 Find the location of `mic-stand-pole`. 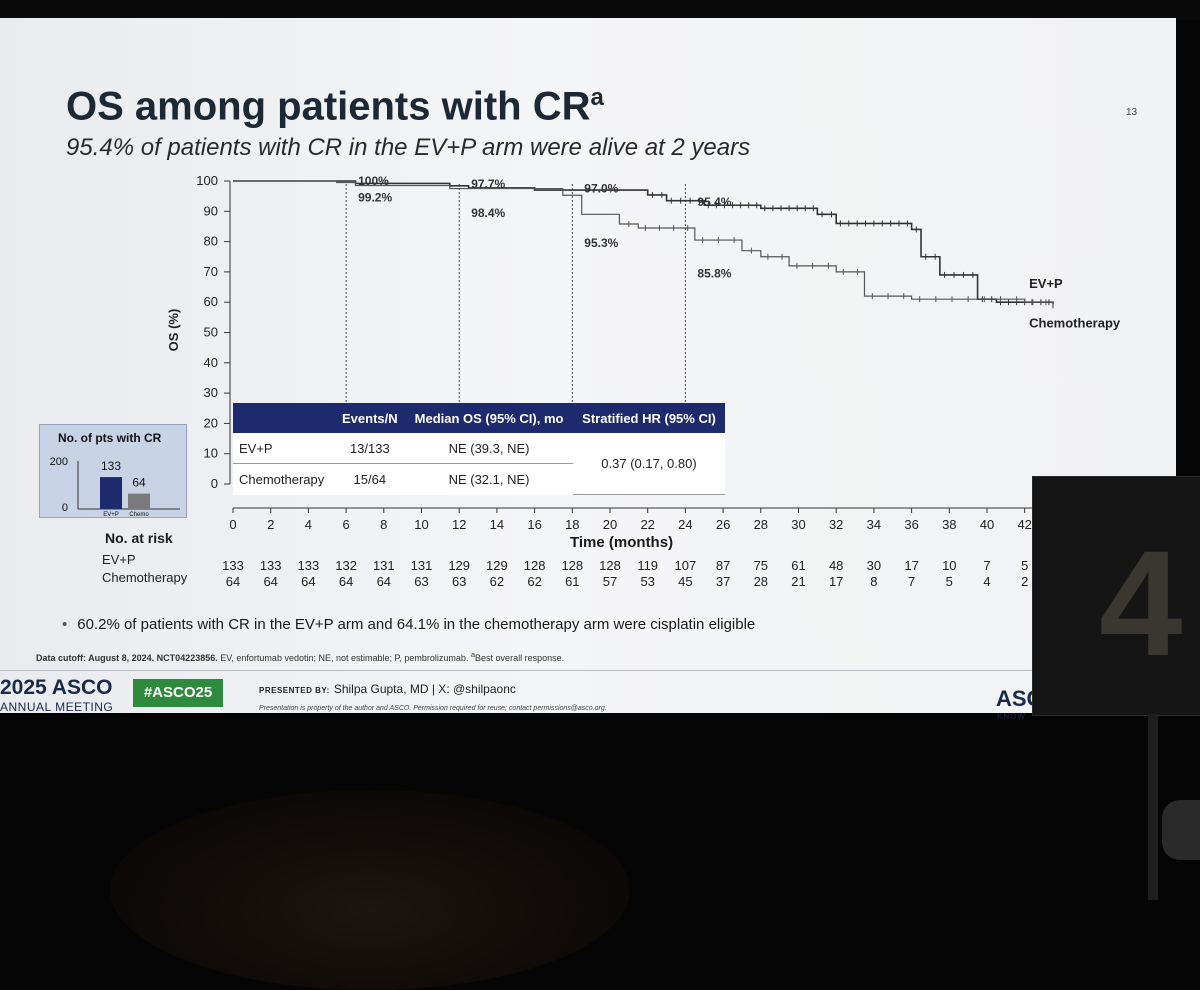

mic-stand-pole is located at coordinates (1153, 807).